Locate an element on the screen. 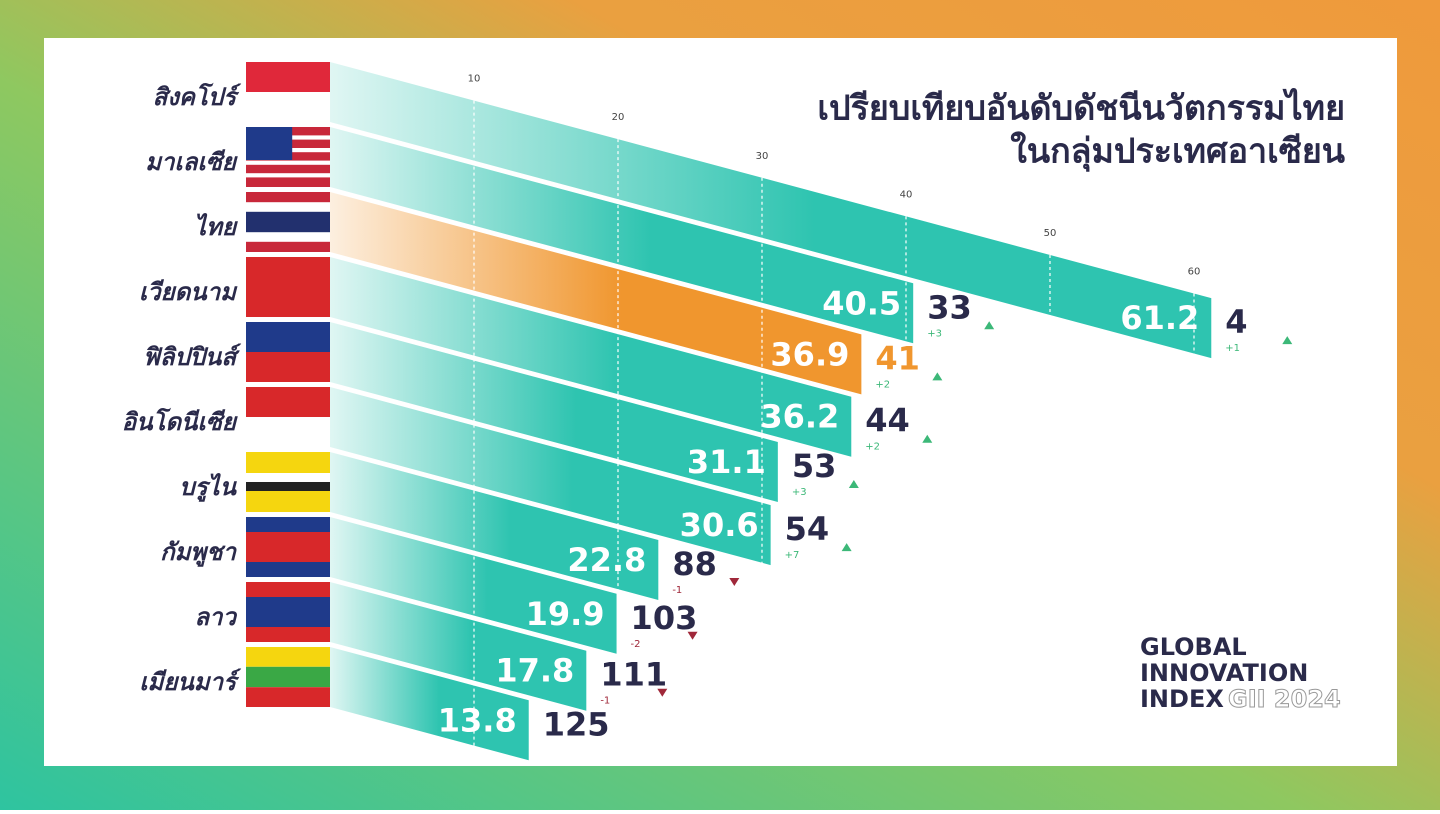  value-label: 13.8 is located at coordinates (477, 720).